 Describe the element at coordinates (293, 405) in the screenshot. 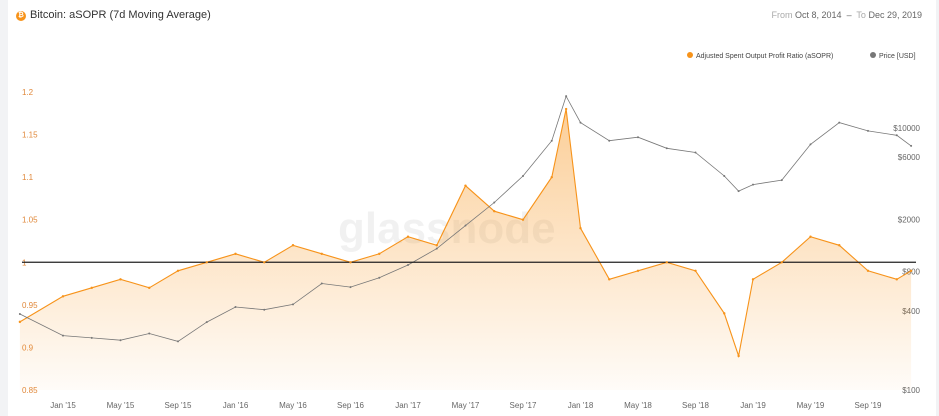

I see `x-tick-label: May '16` at that location.